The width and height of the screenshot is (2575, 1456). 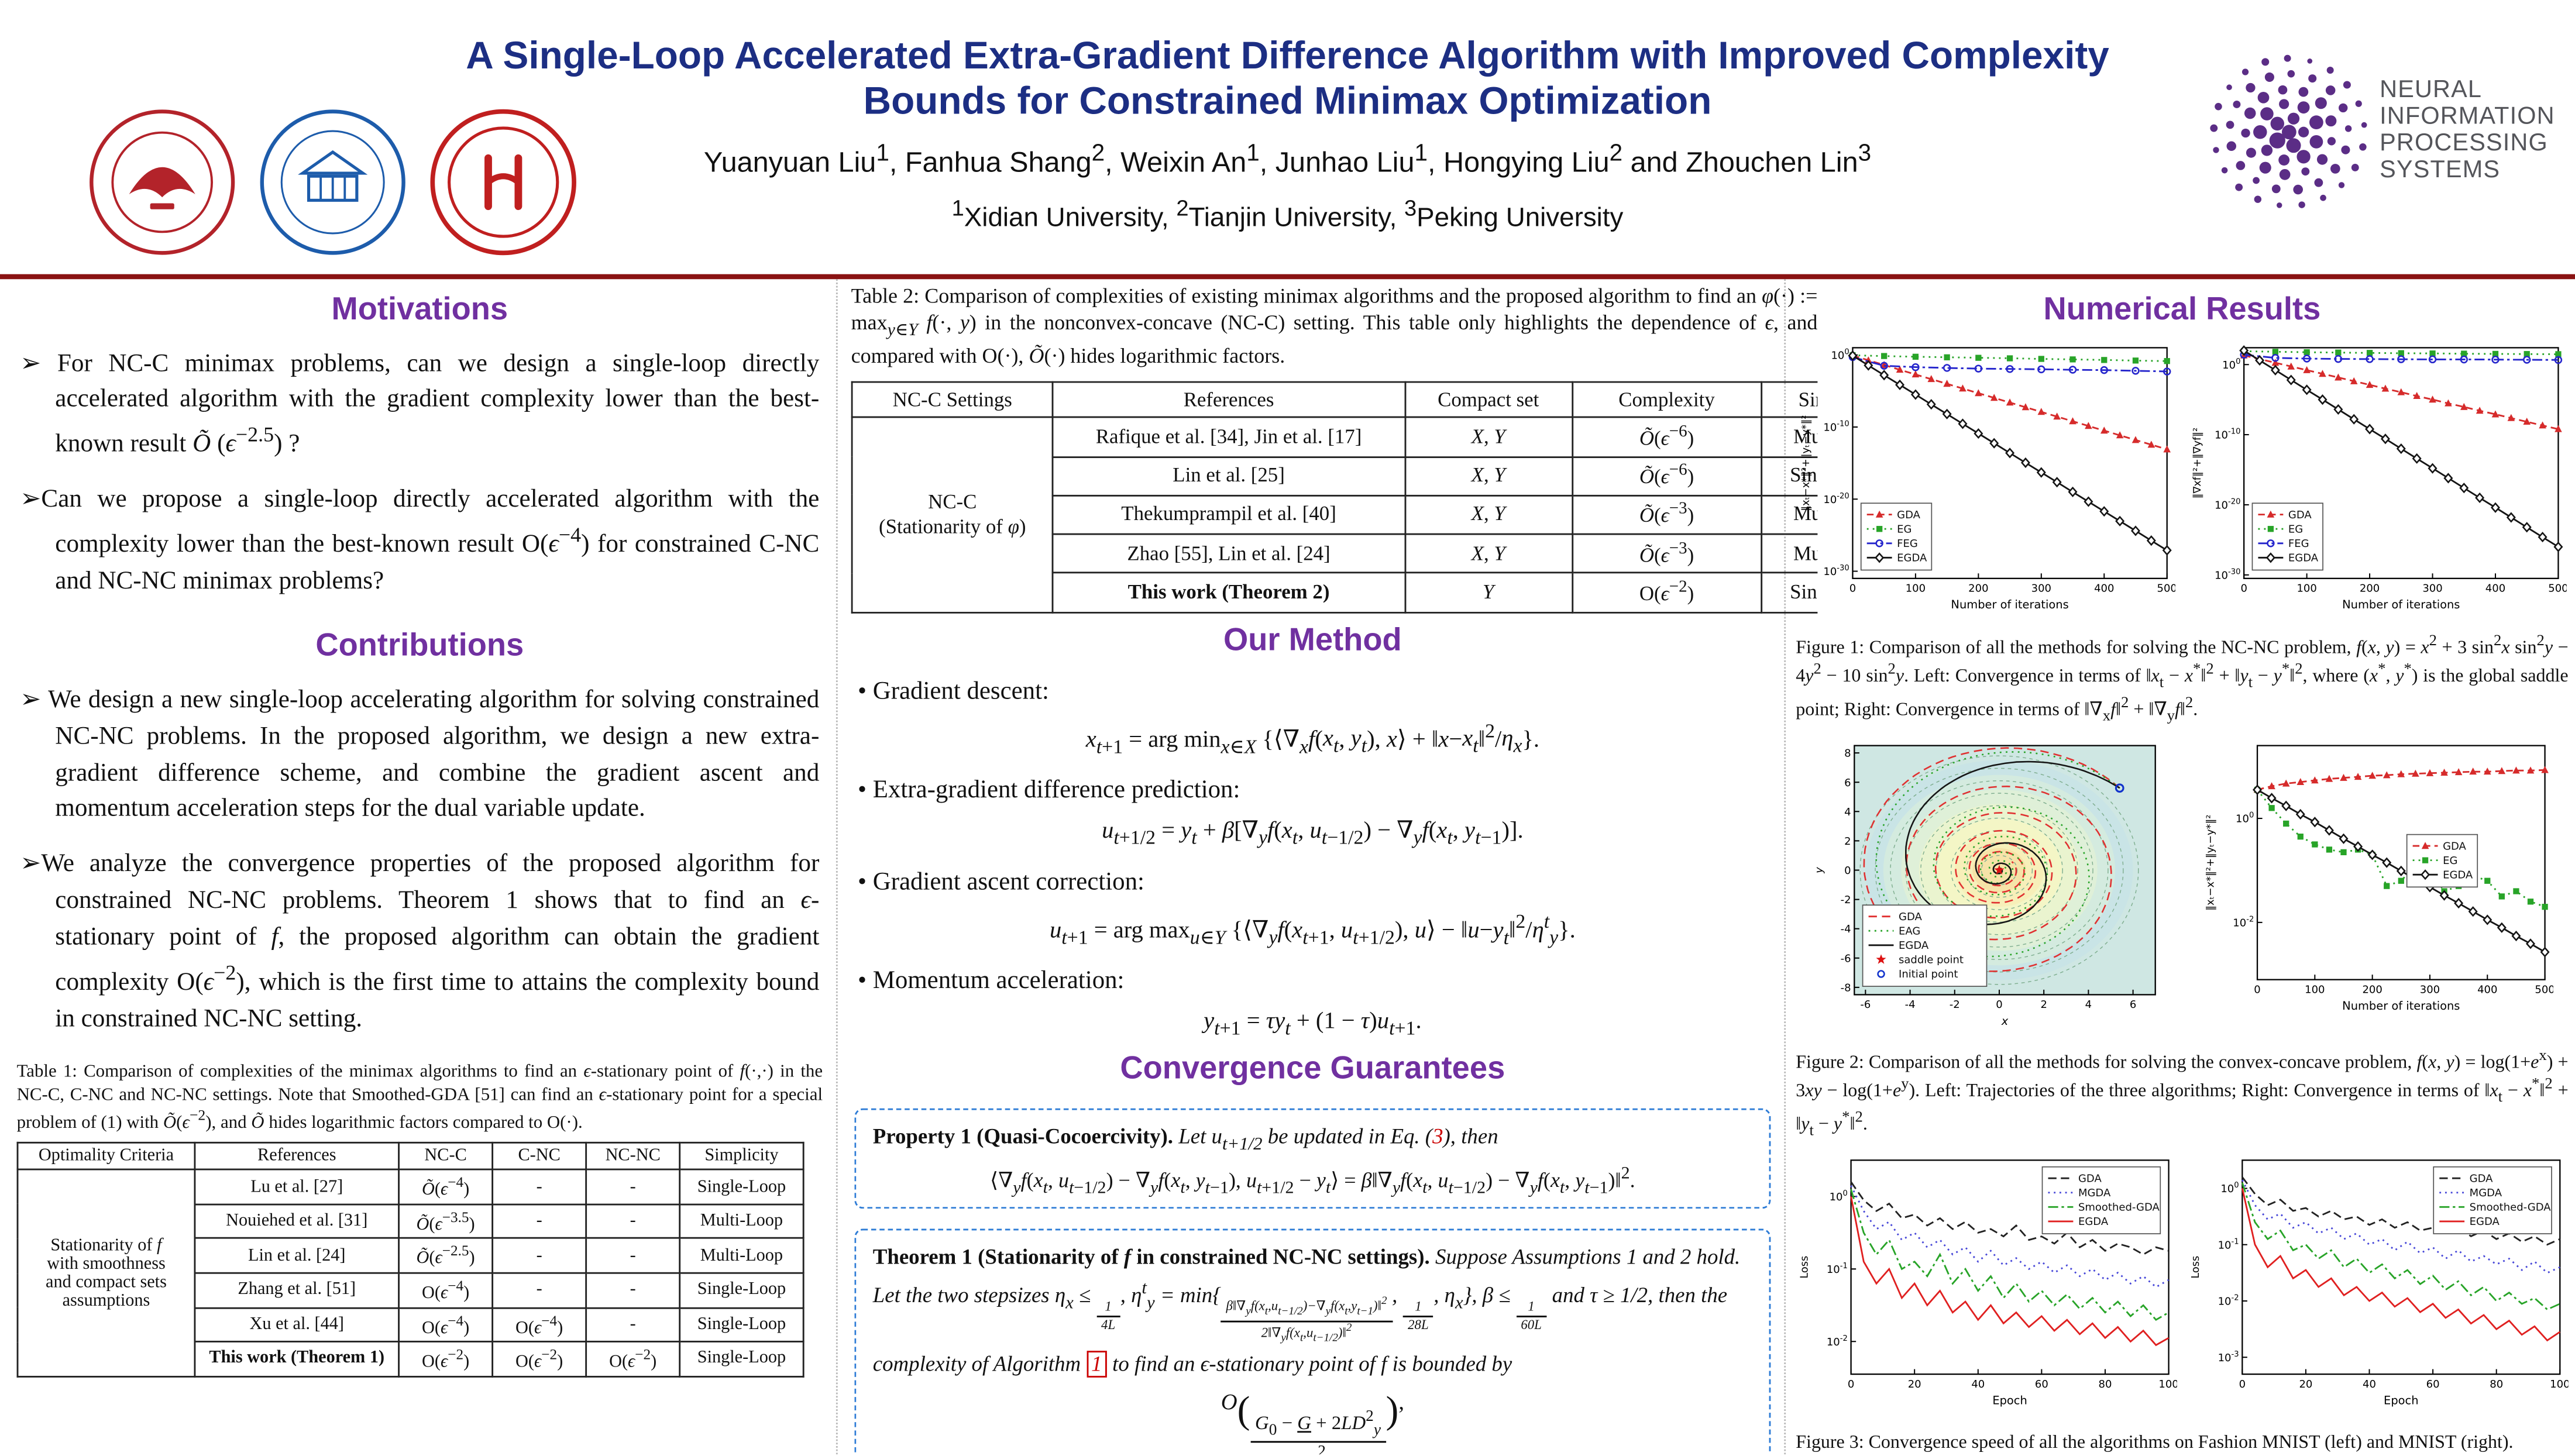 What do you see at coordinates (1229, 514) in the screenshot?
I see `table-cell: Thekumprampil et al. [40]` at bounding box center [1229, 514].